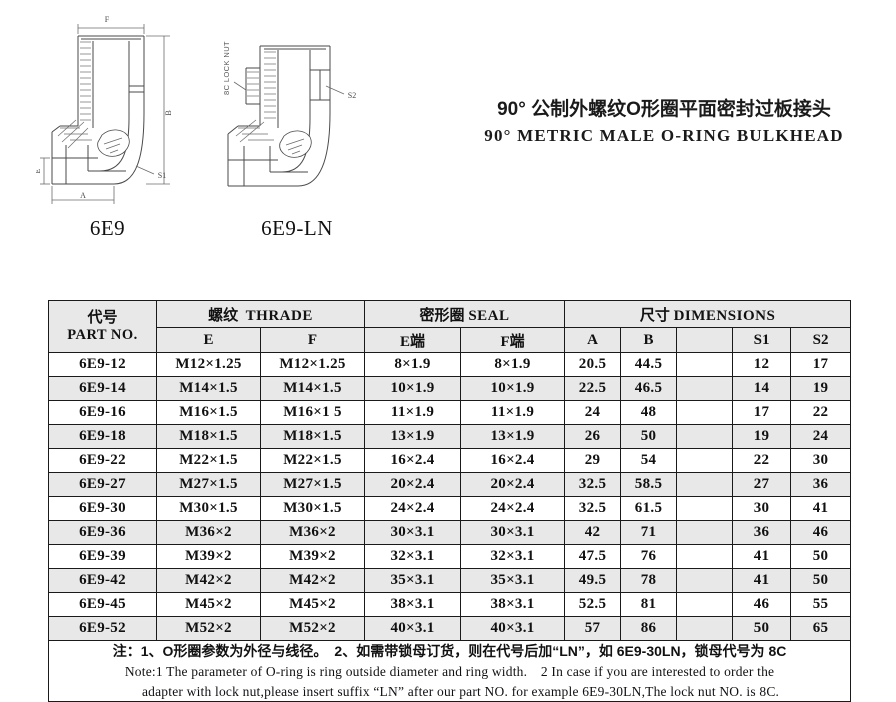 The width and height of the screenshot is (896, 702). I want to click on header-thread-en: THRADE, so click(279, 315).